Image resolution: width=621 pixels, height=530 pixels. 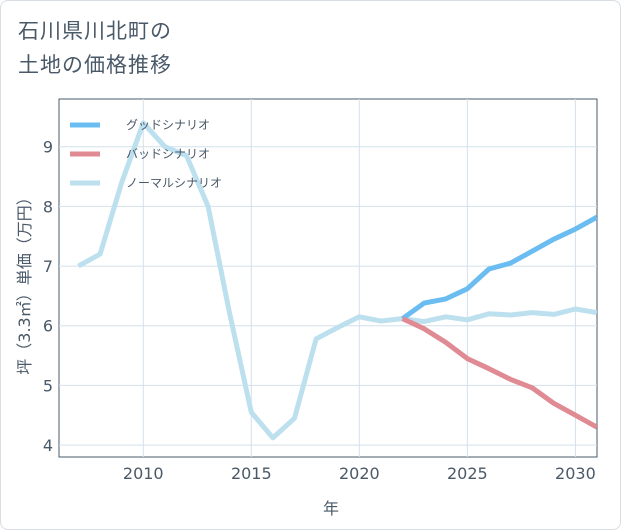 What do you see at coordinates (331, 508) in the screenshot?
I see `x-axis-title: 年` at bounding box center [331, 508].